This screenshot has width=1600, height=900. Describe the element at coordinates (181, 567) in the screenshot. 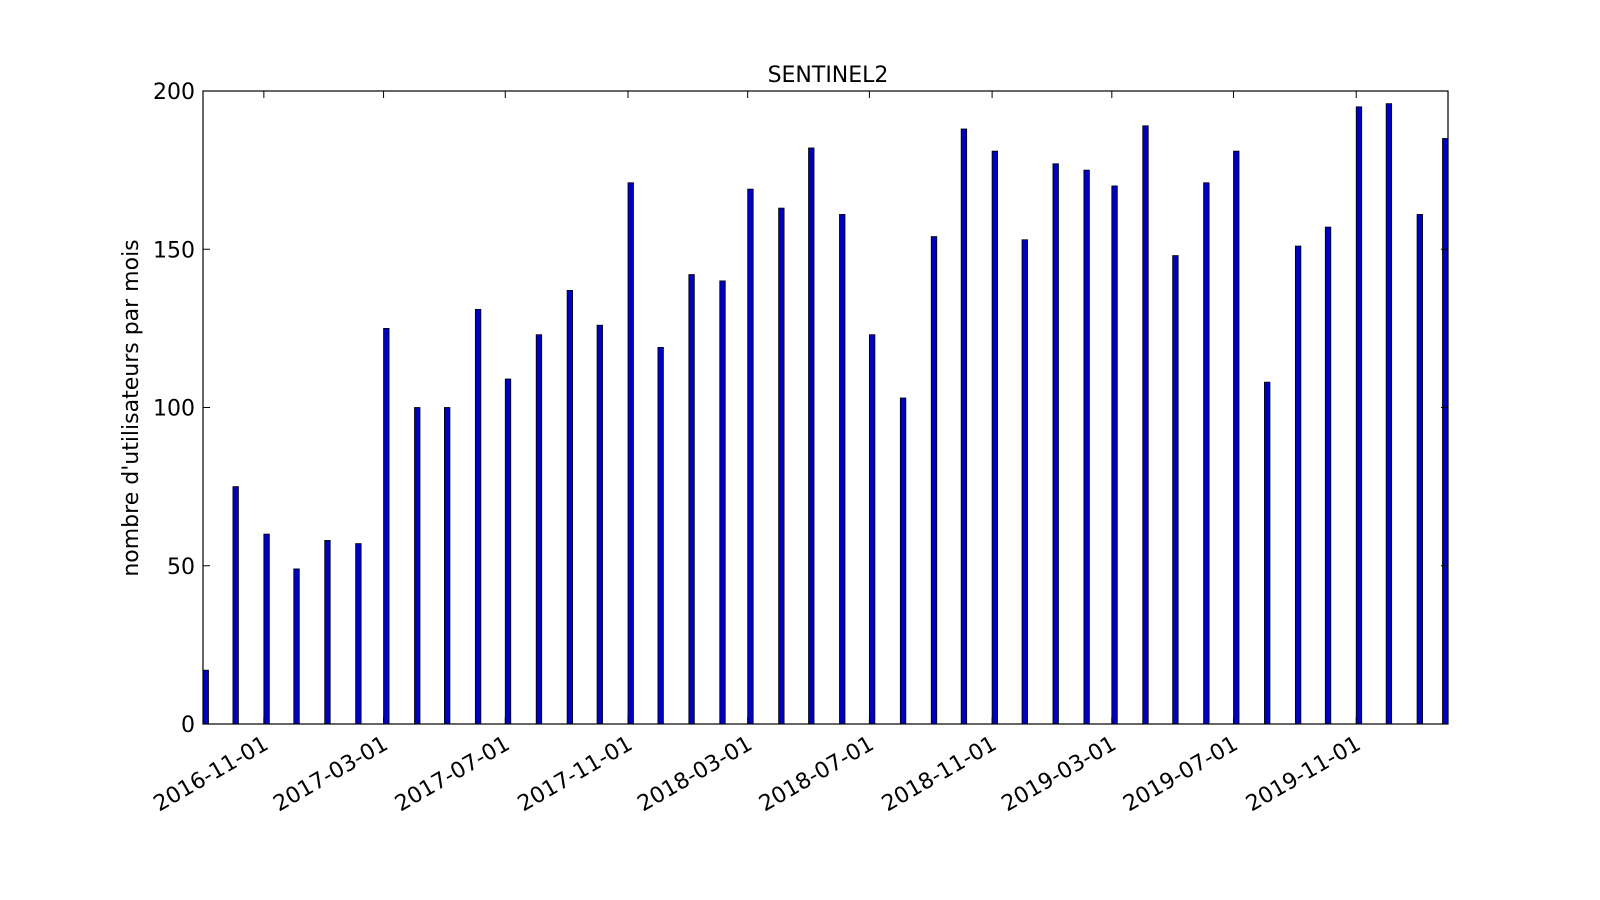

I see `y-tick-label: 50` at that location.